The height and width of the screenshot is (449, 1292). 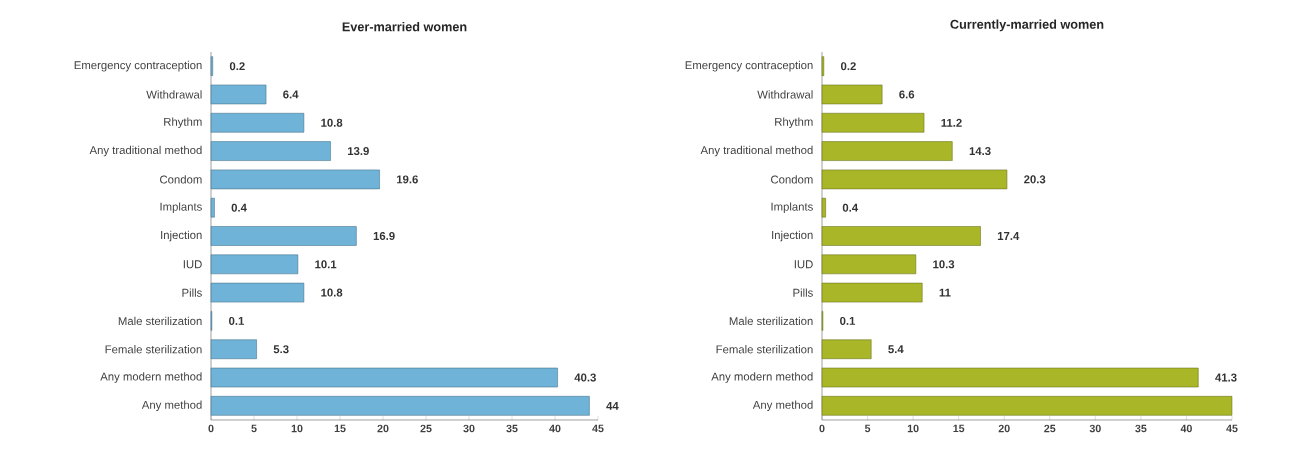 I want to click on data-label: 6.4, so click(x=291, y=94).